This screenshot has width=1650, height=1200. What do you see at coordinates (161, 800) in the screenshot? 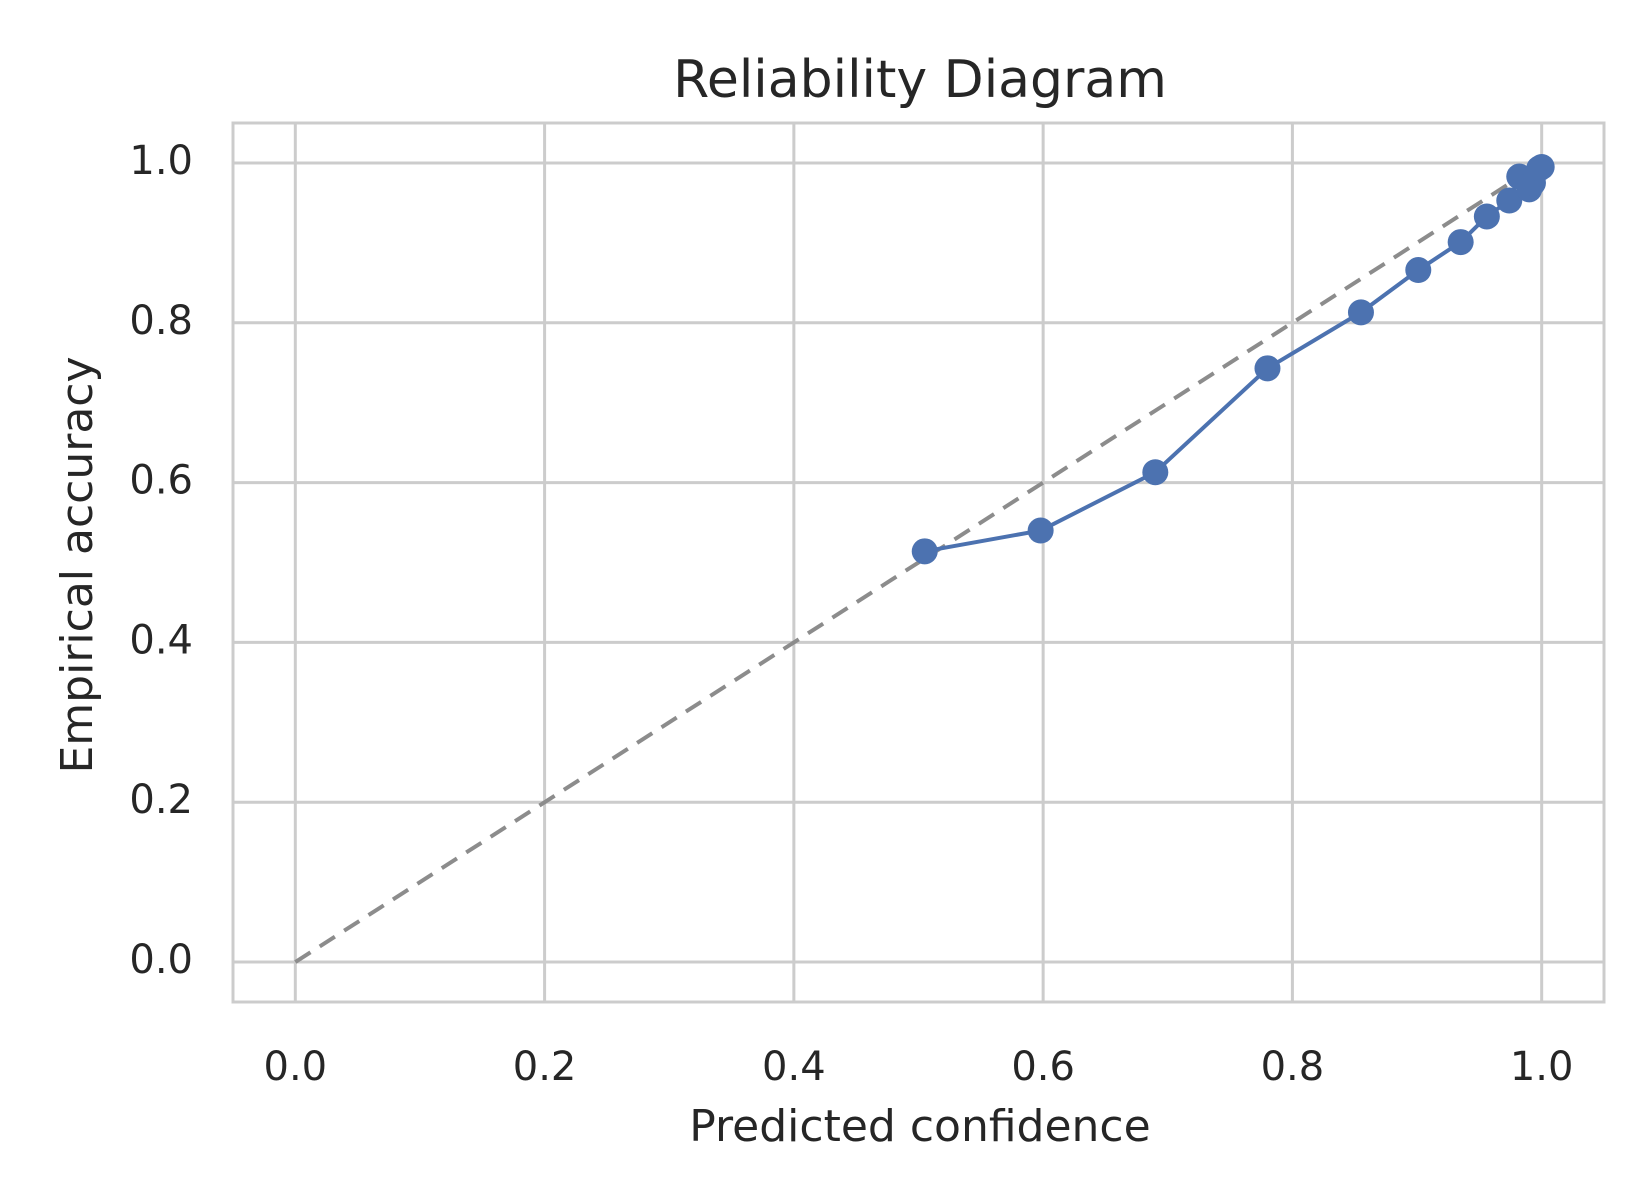
I see `y-tick-label: 0.2` at bounding box center [161, 800].